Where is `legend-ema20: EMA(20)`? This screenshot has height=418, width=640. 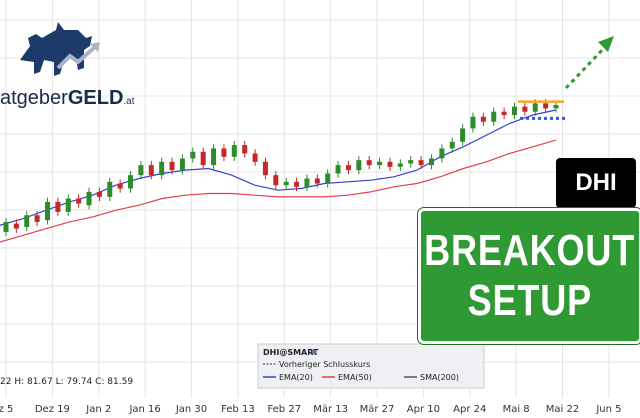 legend-ema20: EMA(20) is located at coordinates (296, 377).